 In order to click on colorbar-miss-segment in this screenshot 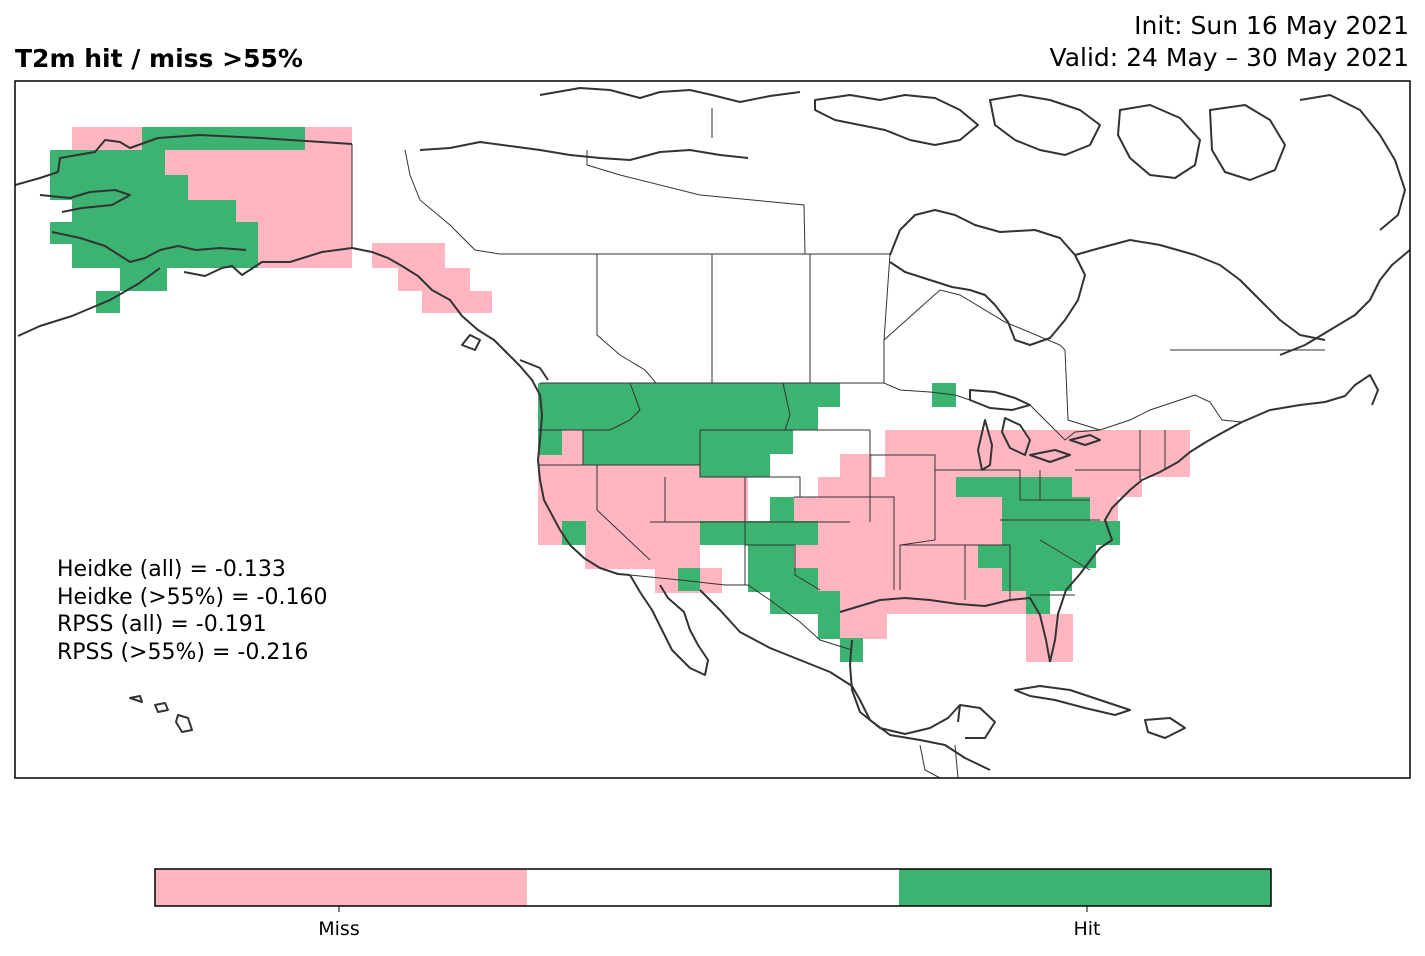, I will do `click(341, 887)`.